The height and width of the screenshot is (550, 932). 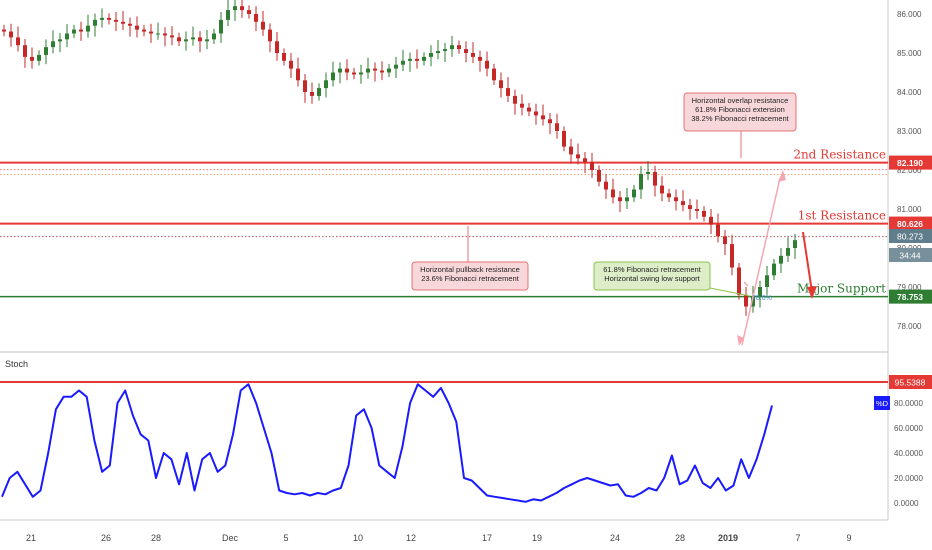 What do you see at coordinates (439, 538) in the screenshot?
I see `time-axis: 21 26 28 Dec 5 10 12 17 19 24 28 2019 7 9` at bounding box center [439, 538].